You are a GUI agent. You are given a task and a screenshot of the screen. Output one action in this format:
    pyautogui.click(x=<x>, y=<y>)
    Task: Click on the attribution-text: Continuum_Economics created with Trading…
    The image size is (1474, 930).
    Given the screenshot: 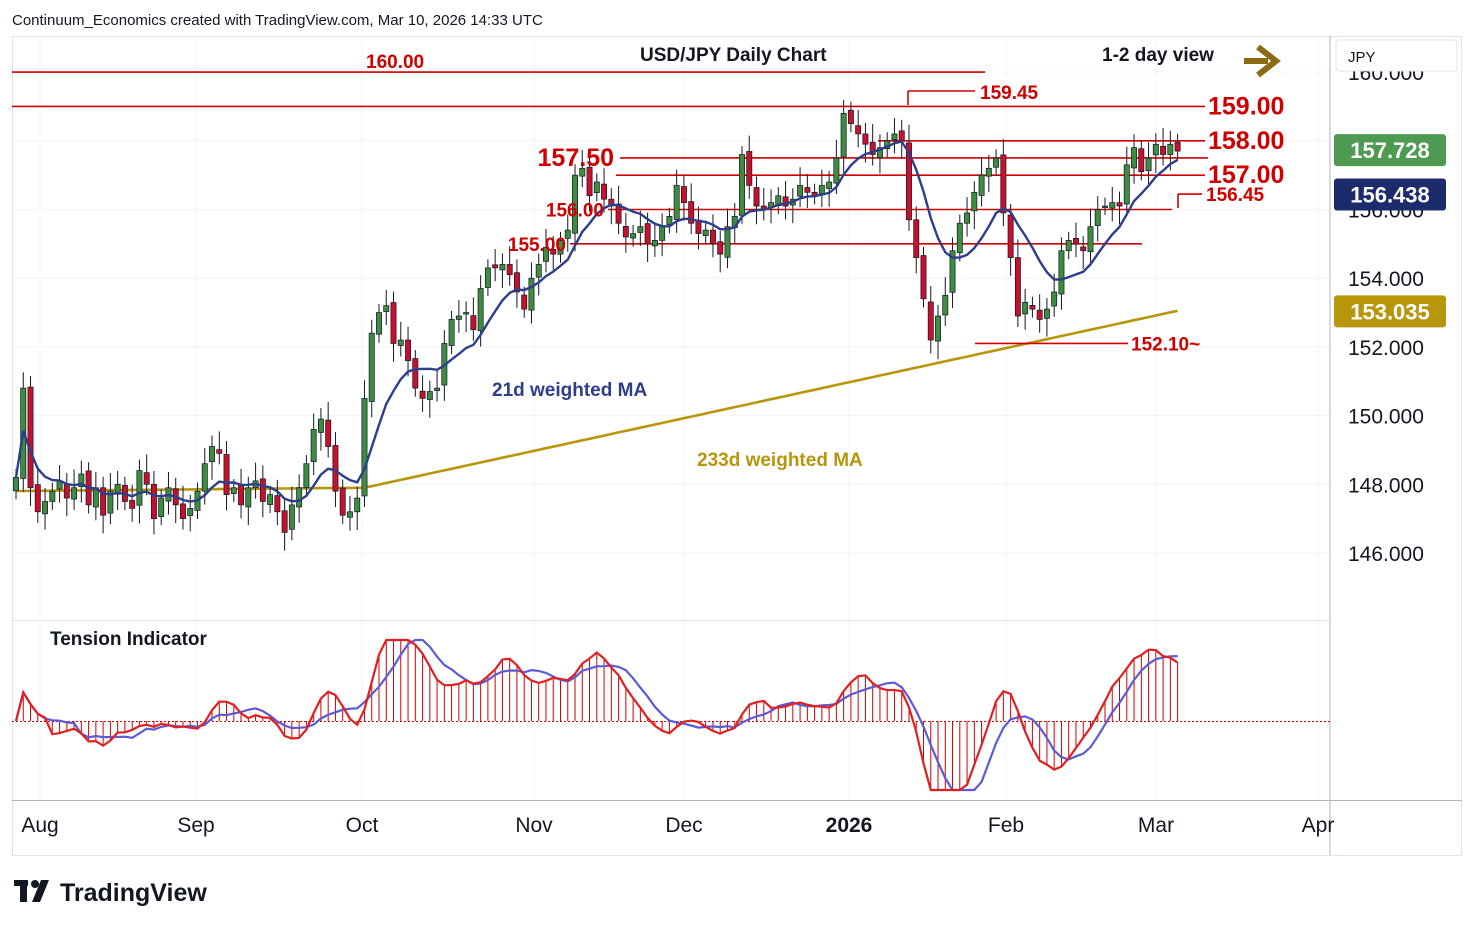 What is the action you would take?
    pyautogui.click(x=277, y=20)
    